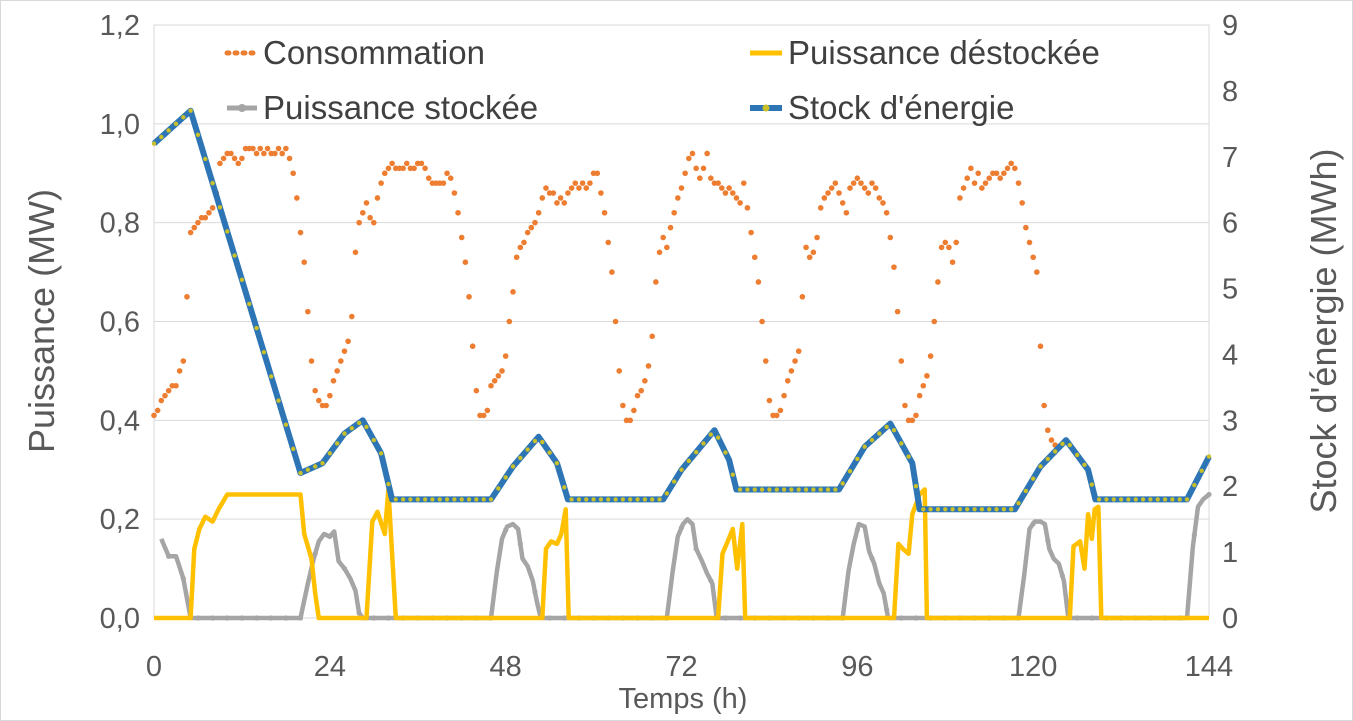 Image resolution: width=1353 pixels, height=721 pixels. Describe the element at coordinates (242, 108) in the screenshot. I see `legend-marker-puissance-stockee` at that location.